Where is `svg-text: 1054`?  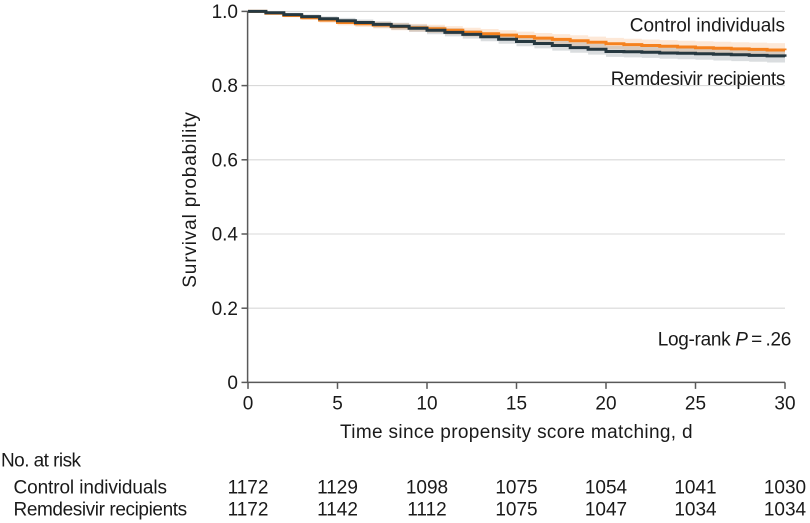
svg-text: 1054 is located at coordinates (606, 488).